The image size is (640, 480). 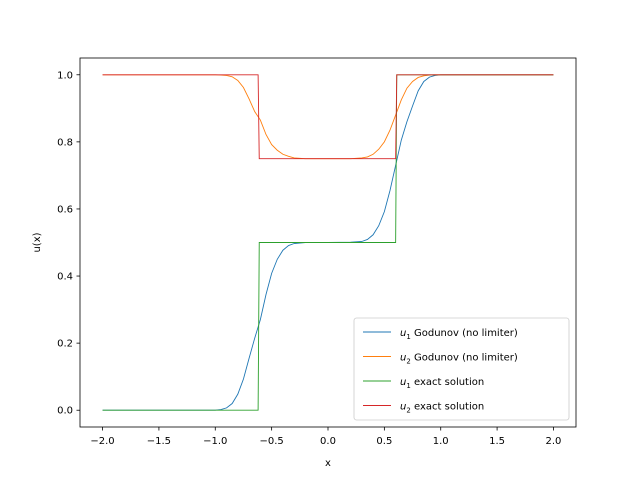 What do you see at coordinates (65, 344) in the screenshot?
I see `y-tick-label: 0.2` at bounding box center [65, 344].